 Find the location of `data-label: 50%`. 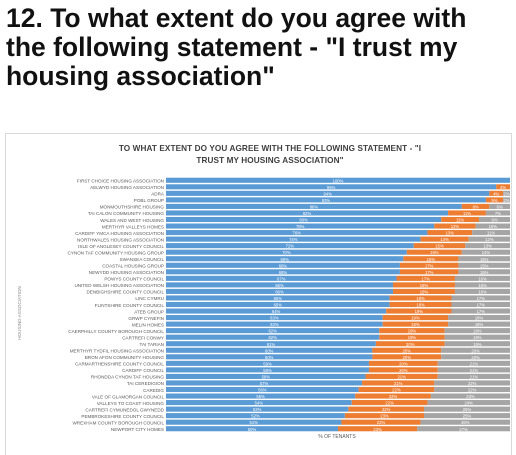

data-label: 50% is located at coordinates (252, 429).